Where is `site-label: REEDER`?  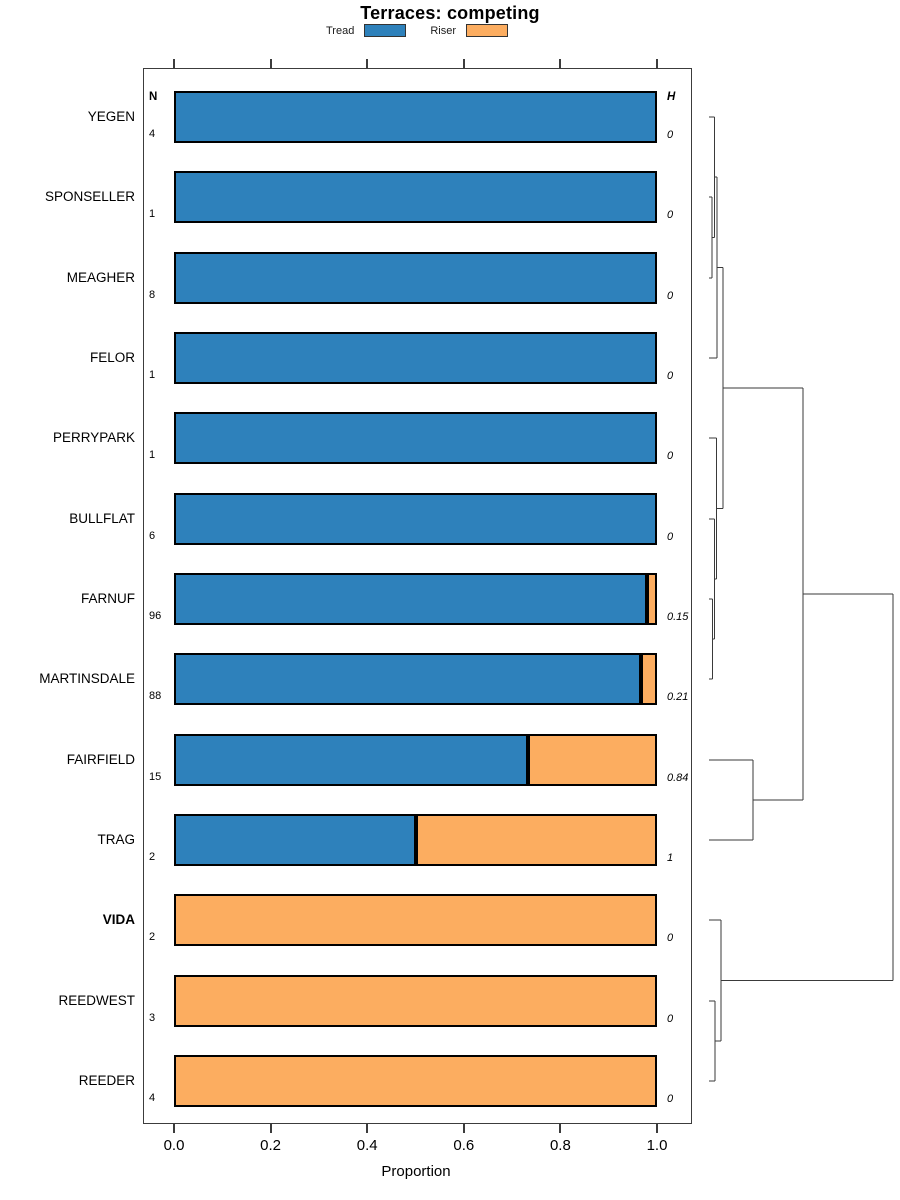
site-label: REEDER is located at coordinates (106, 1080).